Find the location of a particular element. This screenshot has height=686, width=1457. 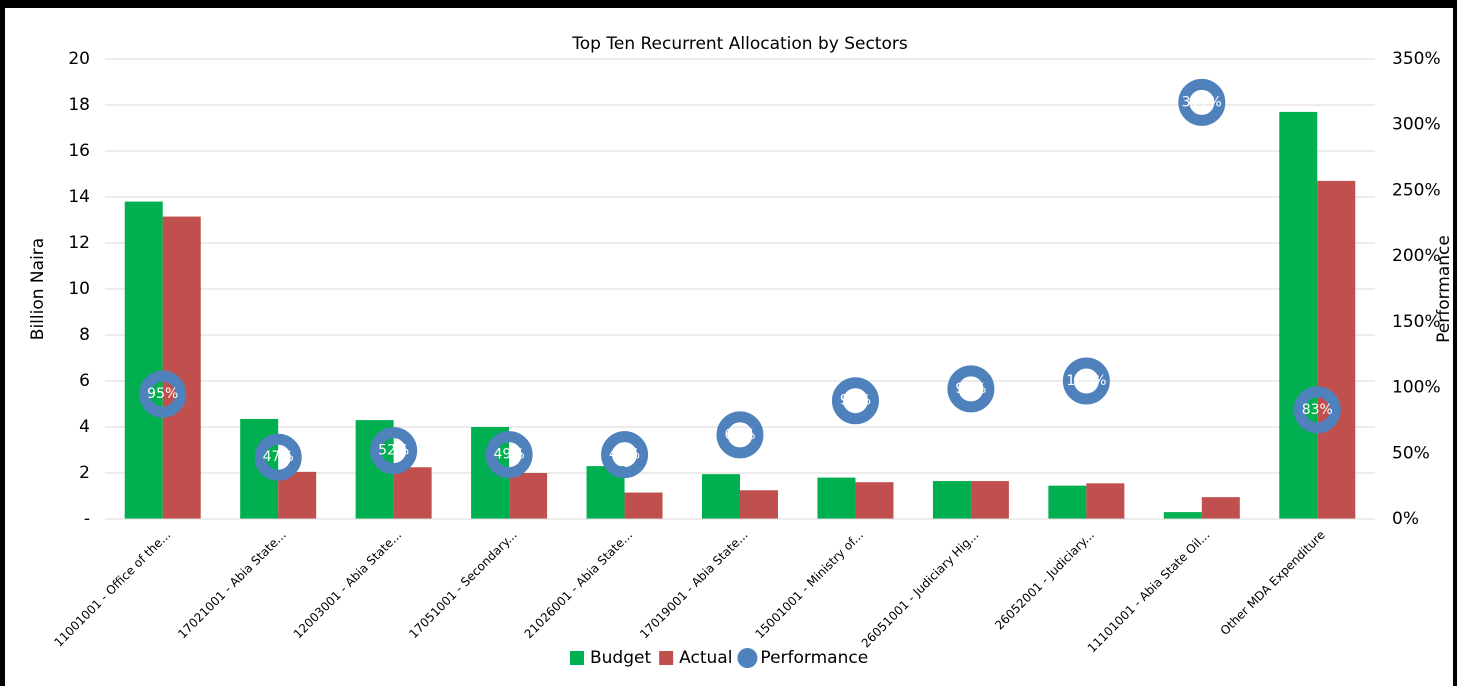

y2-tick-label: 0% is located at coordinates (1405, 519).